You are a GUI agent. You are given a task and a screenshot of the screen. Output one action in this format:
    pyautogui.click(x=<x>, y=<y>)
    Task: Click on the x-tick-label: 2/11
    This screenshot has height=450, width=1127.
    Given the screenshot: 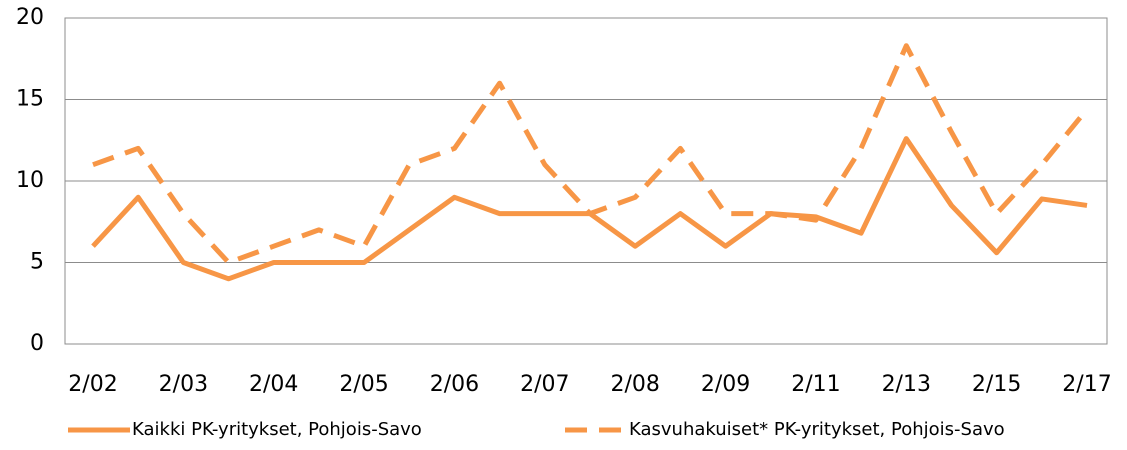 What is the action you would take?
    pyautogui.click(x=815, y=384)
    